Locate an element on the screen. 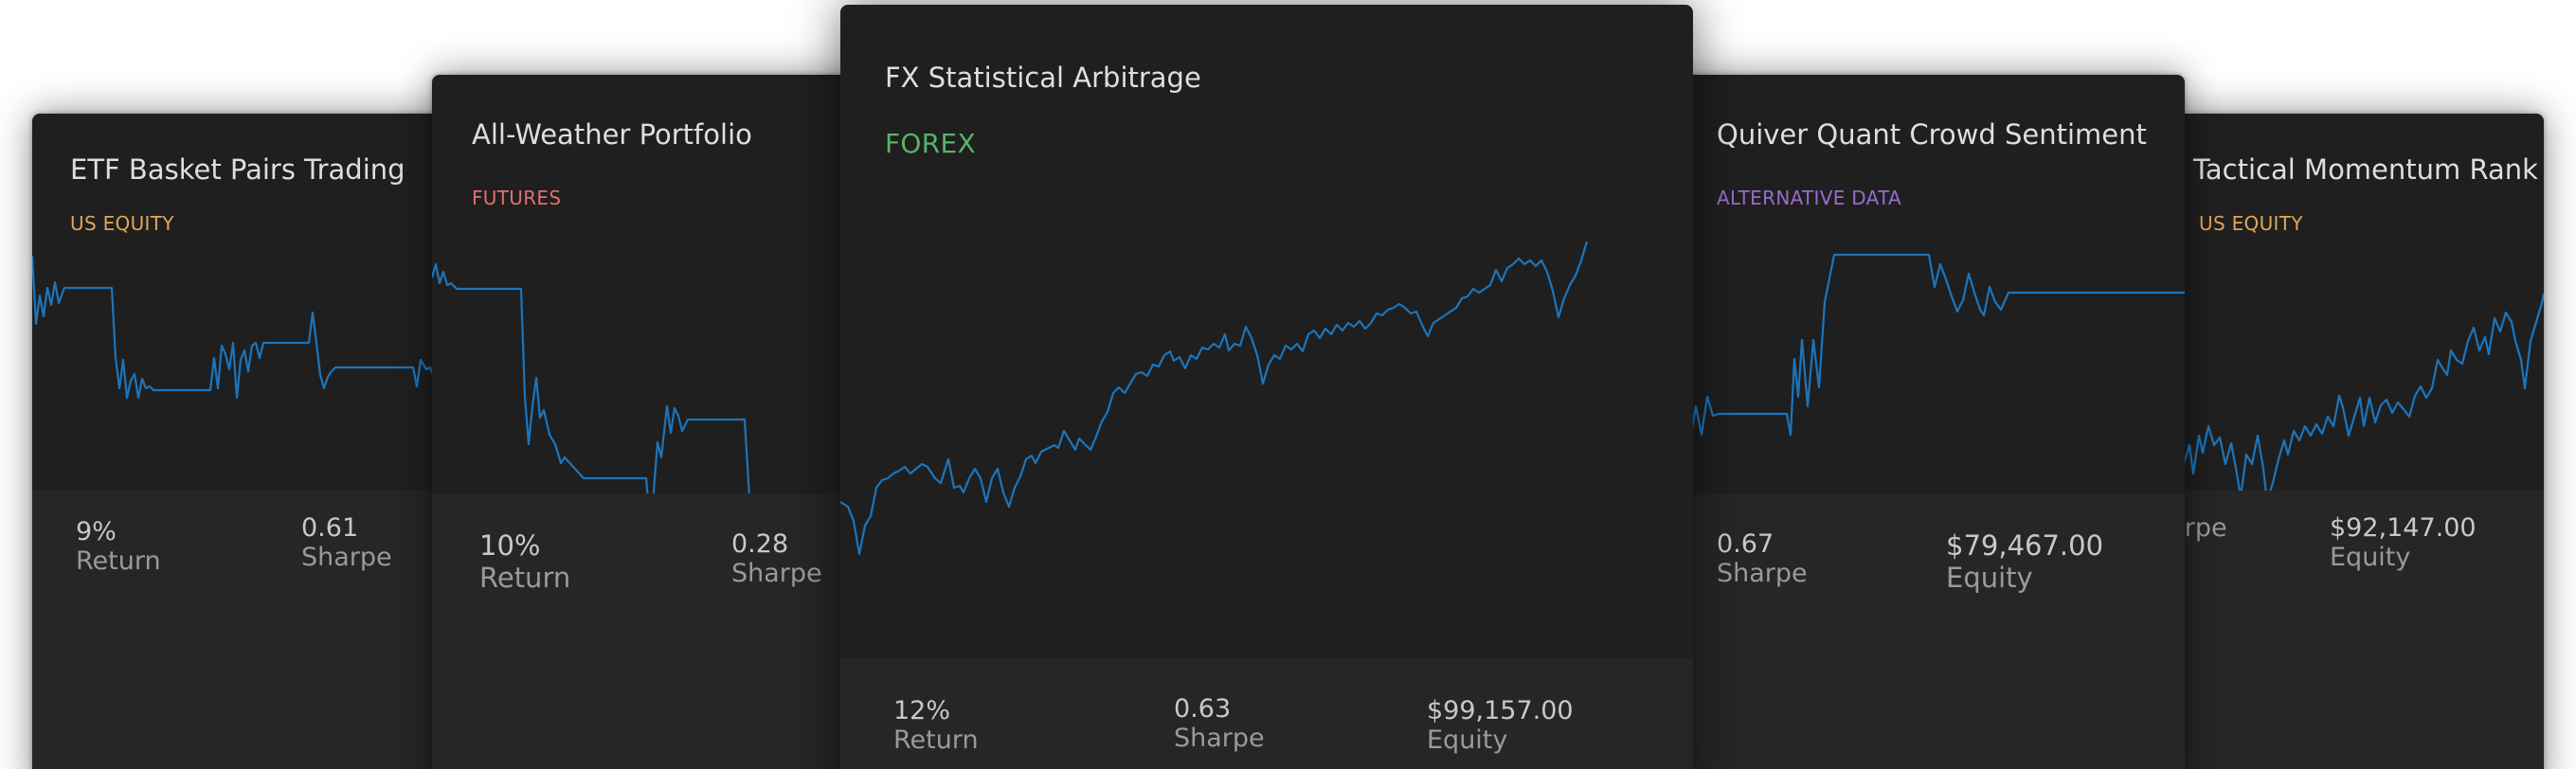 The width and height of the screenshot is (2576, 769). stat-return: 10% Return is located at coordinates (524, 561).